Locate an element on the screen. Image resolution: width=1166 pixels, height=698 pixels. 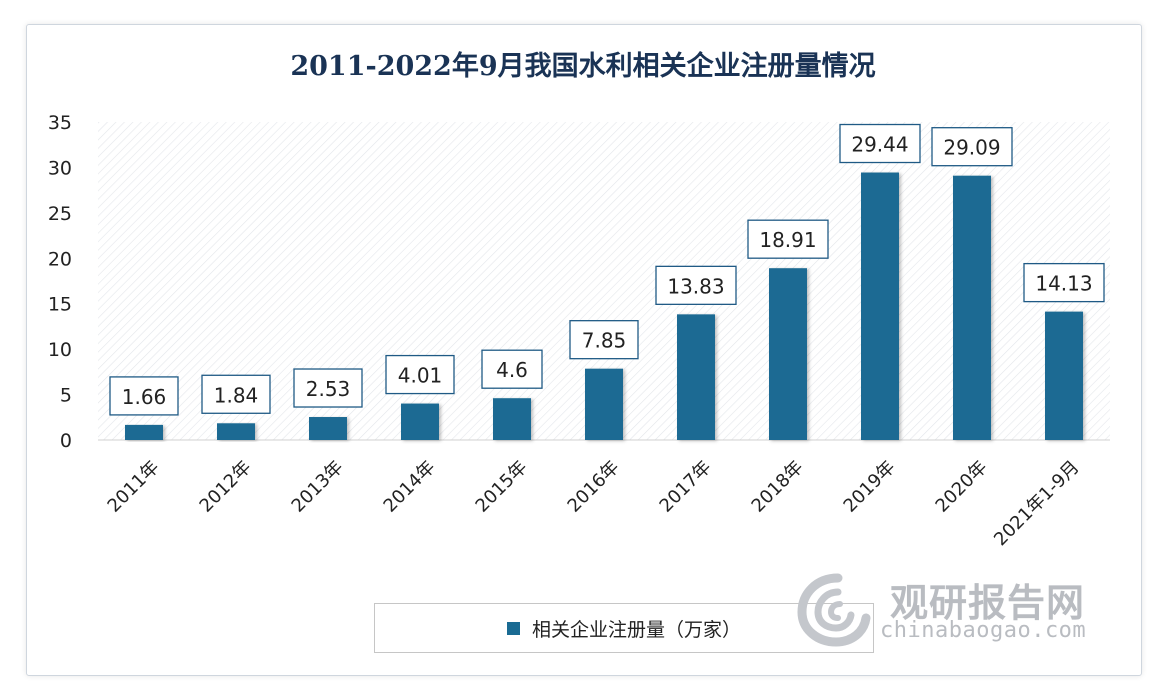
data-label: 13.83 is located at coordinates (695, 286).